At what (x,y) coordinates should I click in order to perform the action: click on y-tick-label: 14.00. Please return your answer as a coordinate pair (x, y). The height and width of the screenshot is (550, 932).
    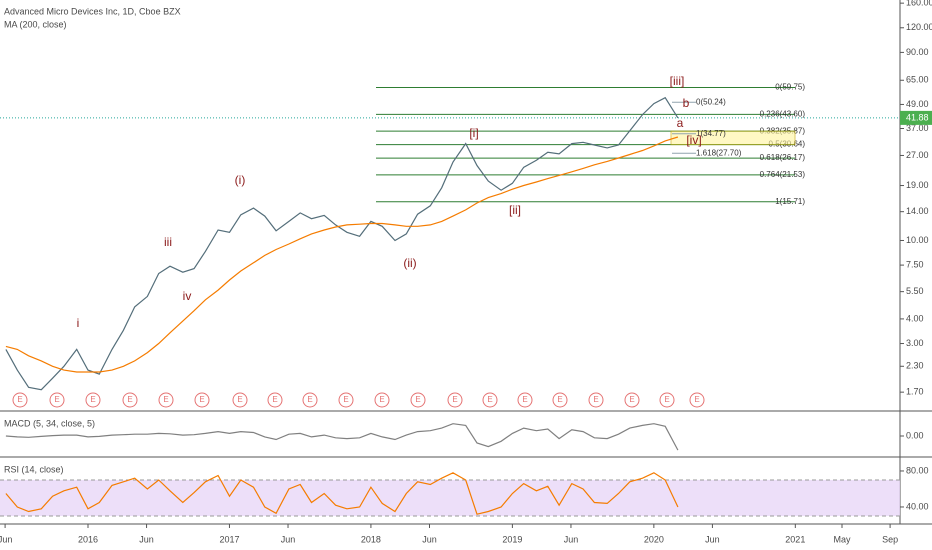
    Looking at the image, I should click on (917, 211).